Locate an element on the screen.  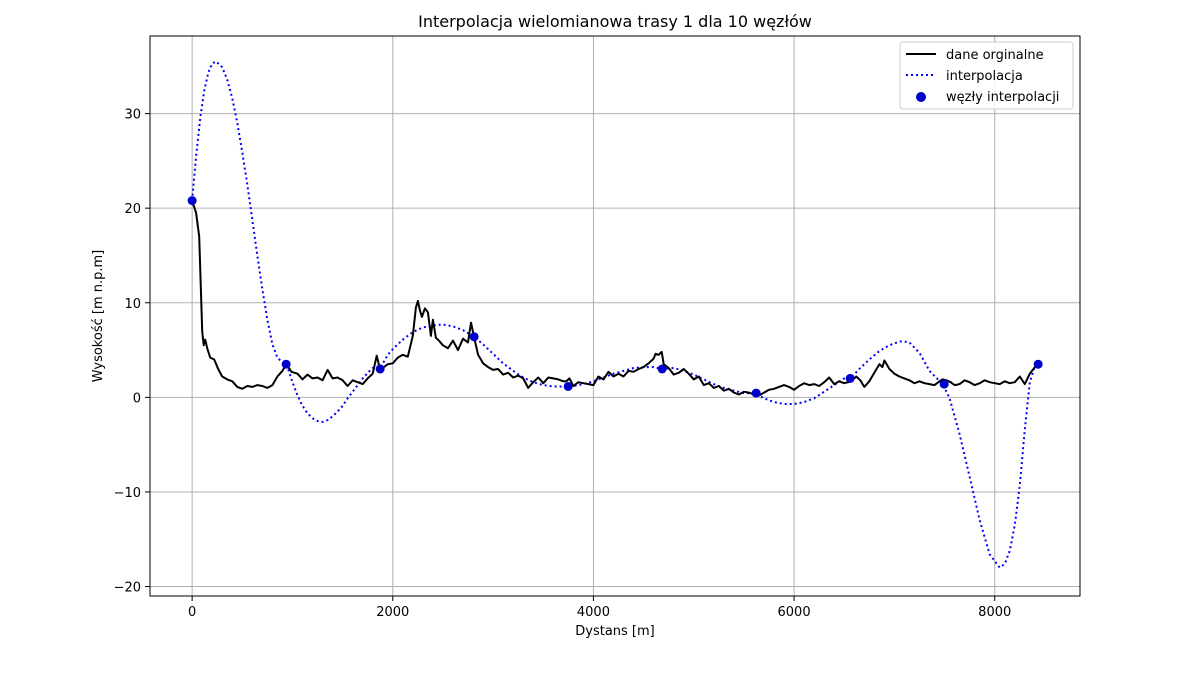
x-axis-title: Dystans [m] is located at coordinates (615, 631).